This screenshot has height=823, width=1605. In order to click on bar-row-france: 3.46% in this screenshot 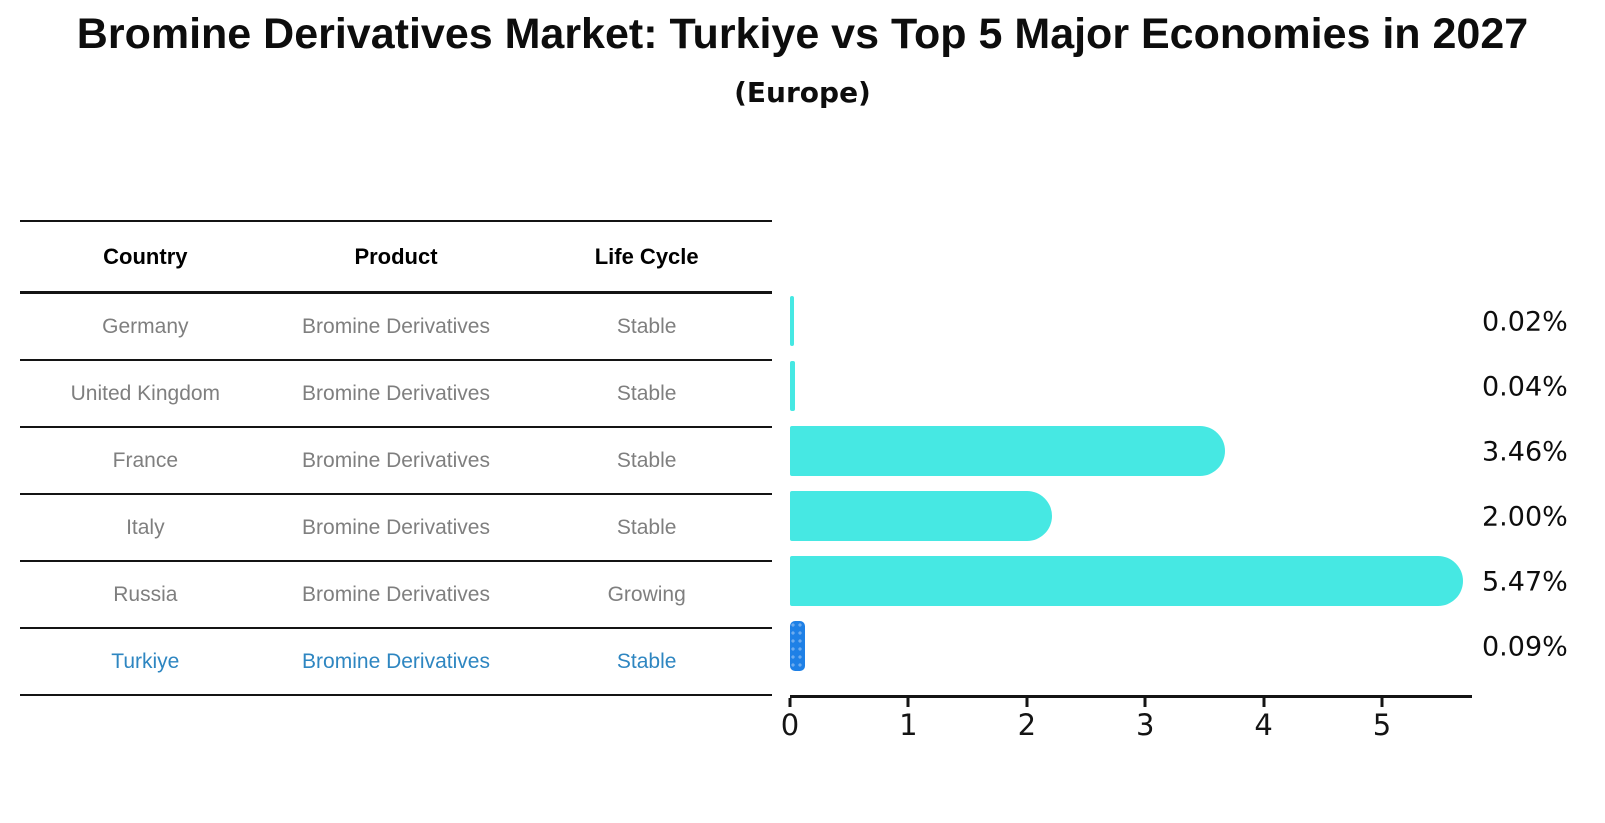, I will do `click(1197, 451)`.